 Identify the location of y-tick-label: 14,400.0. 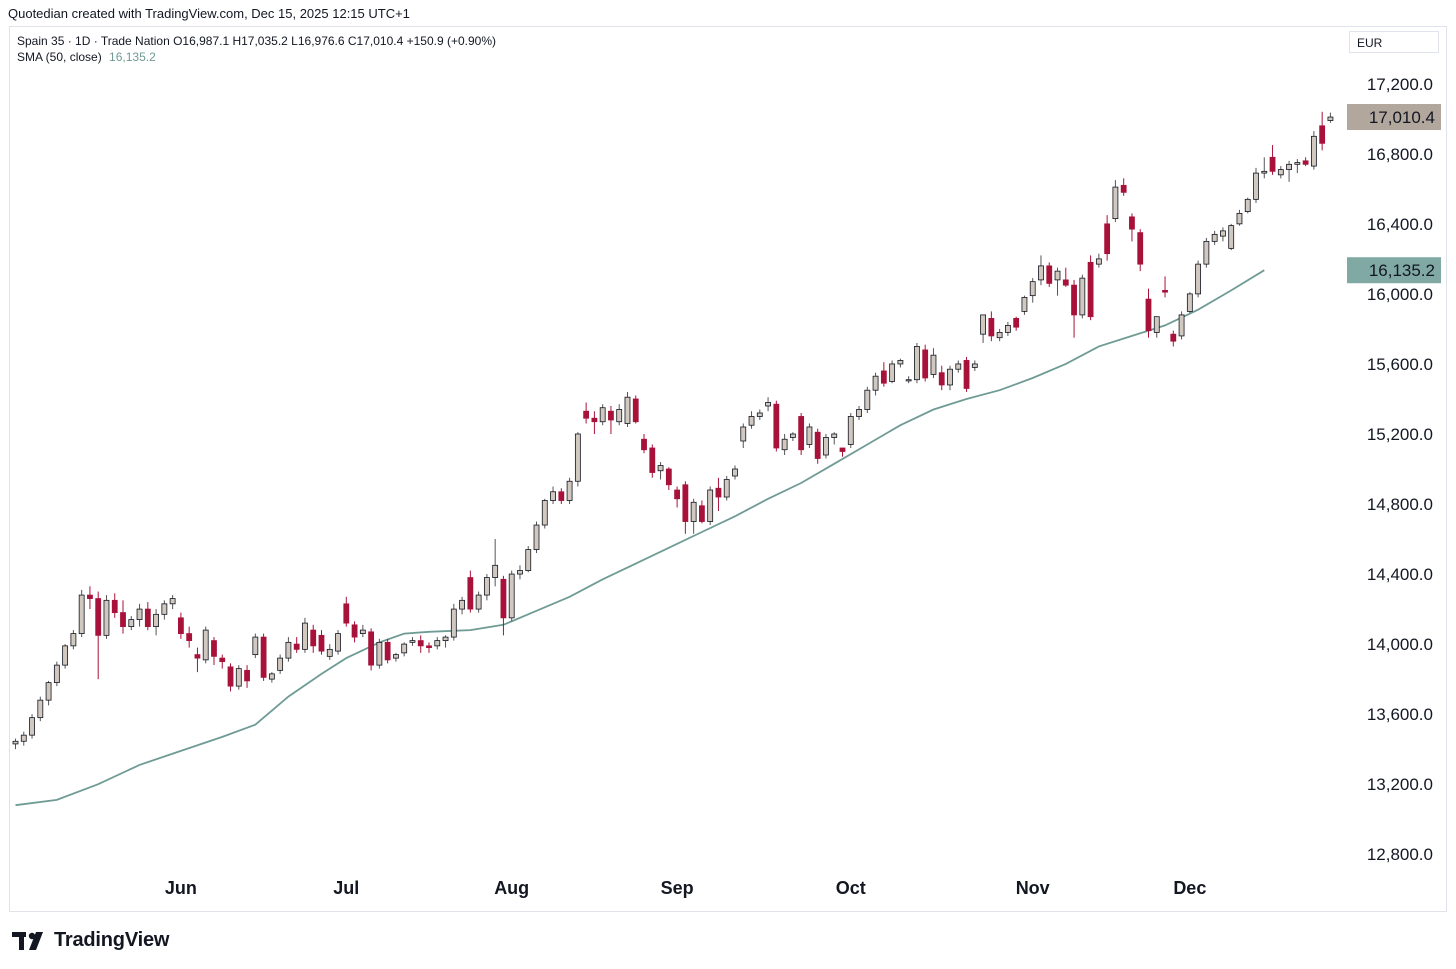
(1400, 574).